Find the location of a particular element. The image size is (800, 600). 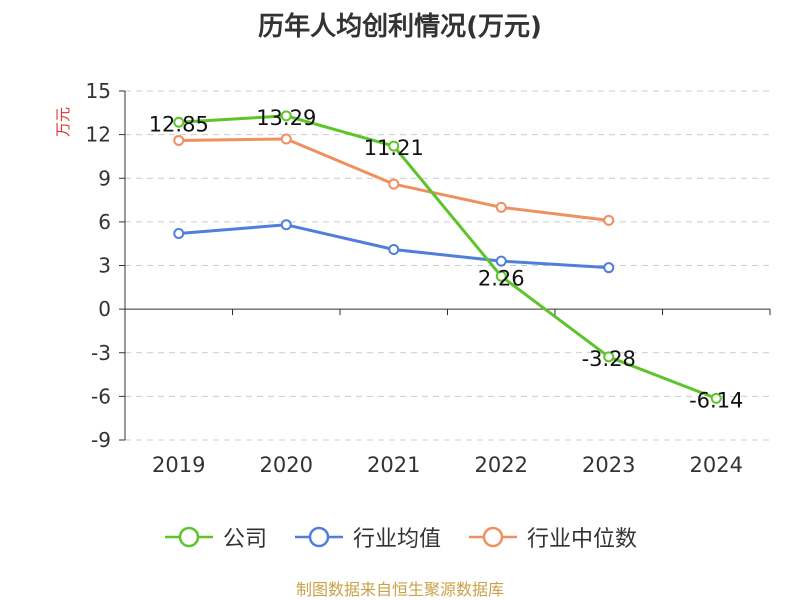

x-tick-label: 2020 is located at coordinates (286, 465).